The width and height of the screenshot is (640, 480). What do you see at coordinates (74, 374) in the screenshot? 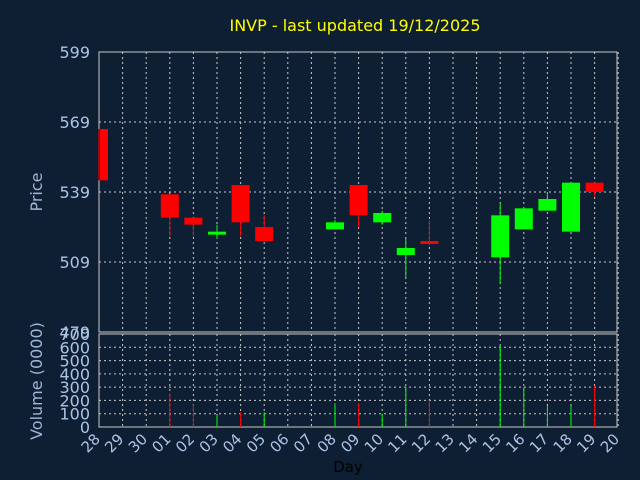
I see `volume-tick-label: 400` at bounding box center [74, 374].